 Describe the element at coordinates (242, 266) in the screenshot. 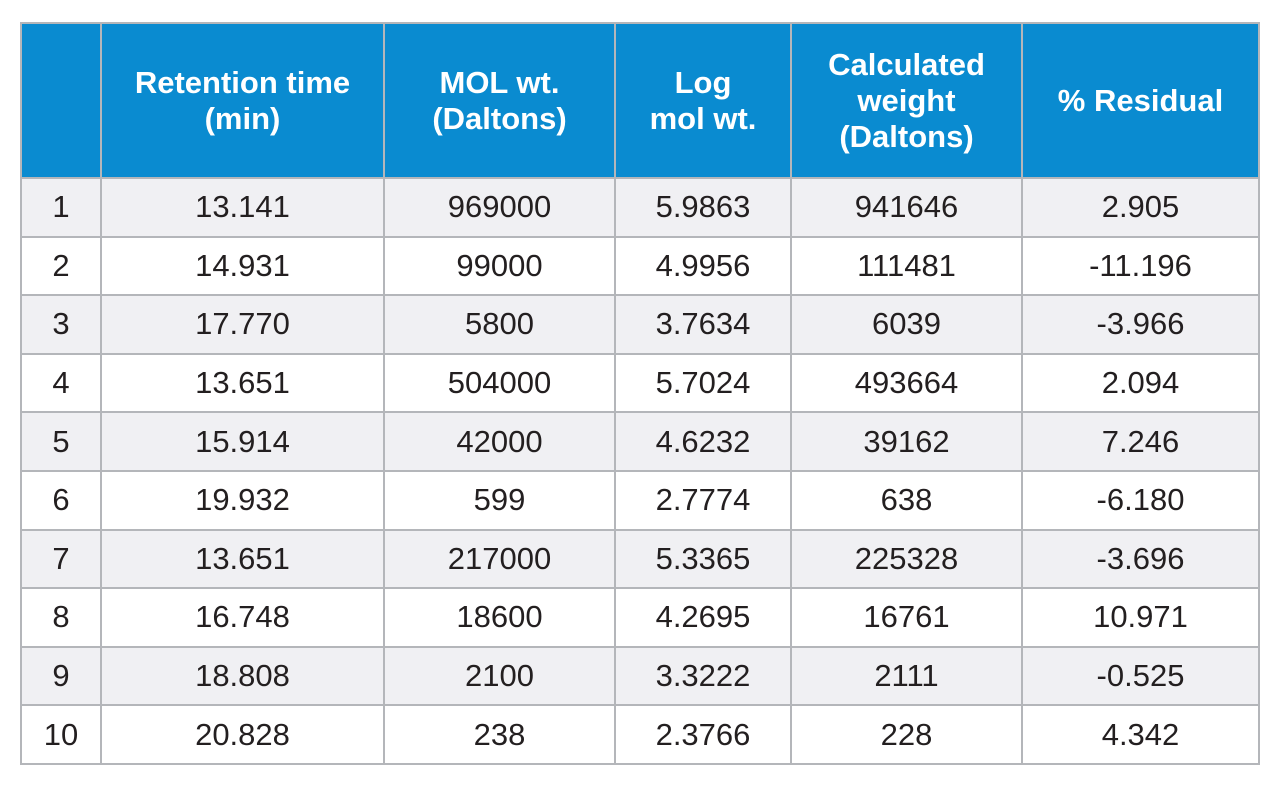

I see `table-cell: 14.931` at that location.